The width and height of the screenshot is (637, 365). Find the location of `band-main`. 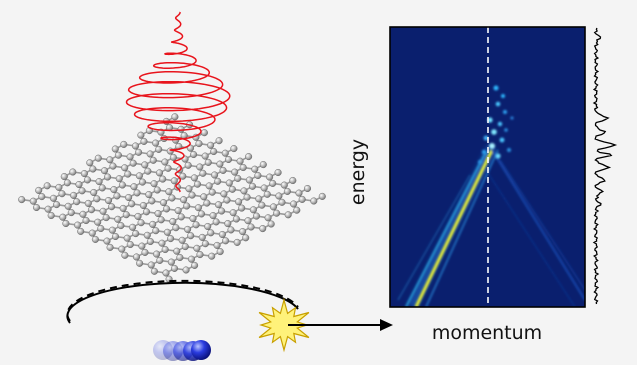

band-main is located at coordinates (454, 228).